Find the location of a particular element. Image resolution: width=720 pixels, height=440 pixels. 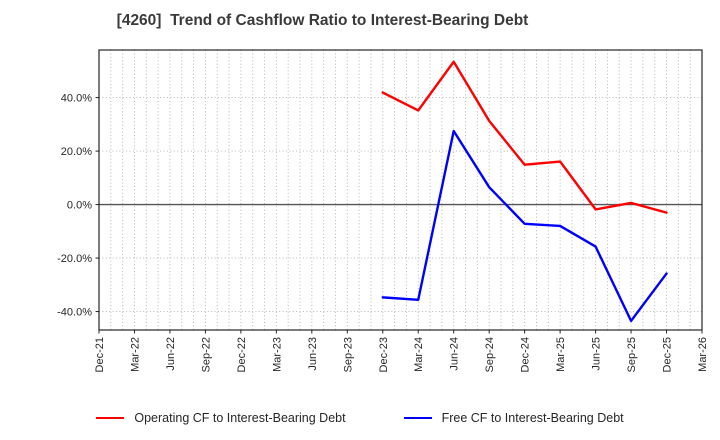

legend-item-operating-cf: Operating CF to Interest-Bearing Debt is located at coordinates (221, 418).